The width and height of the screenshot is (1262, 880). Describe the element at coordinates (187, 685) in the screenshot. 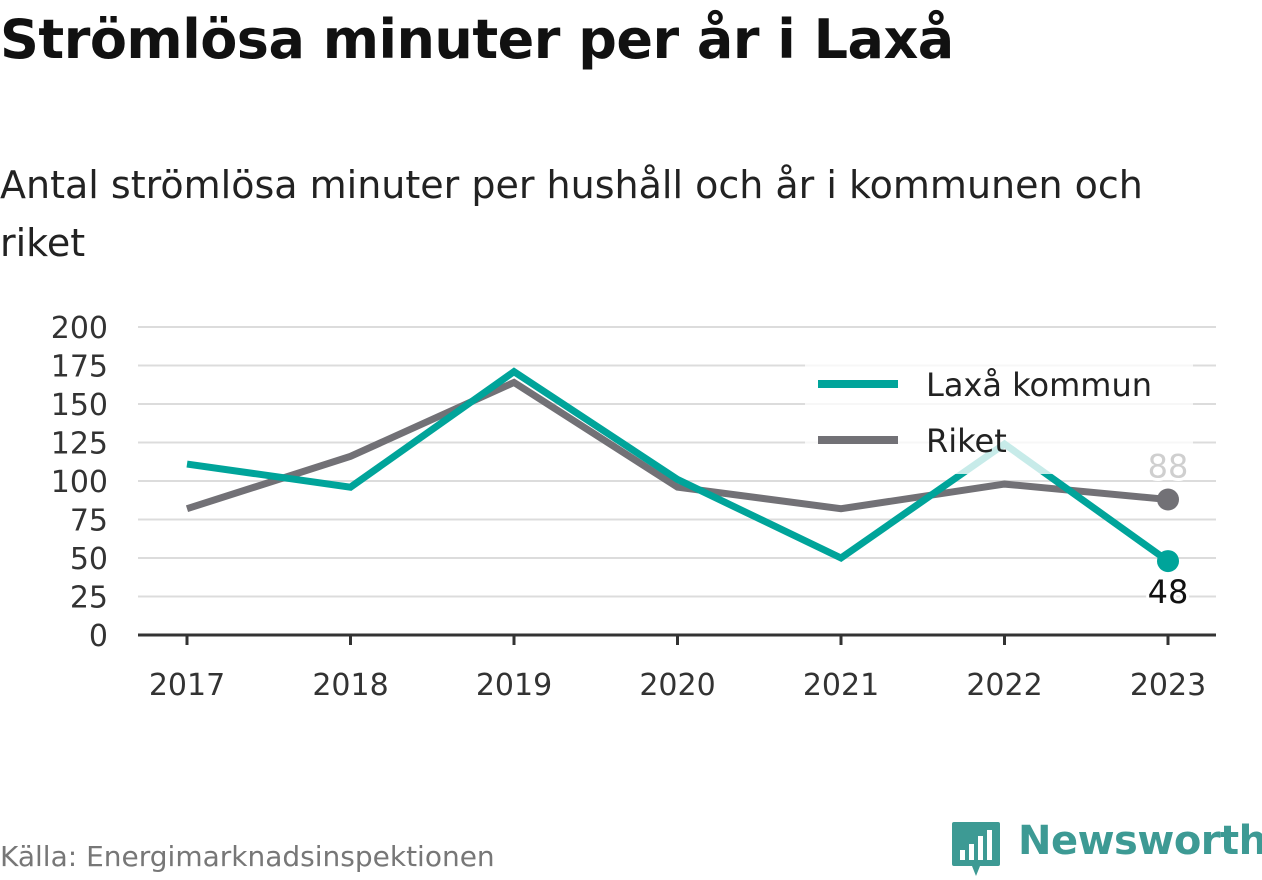

I see `x-tick-label: 2017` at that location.